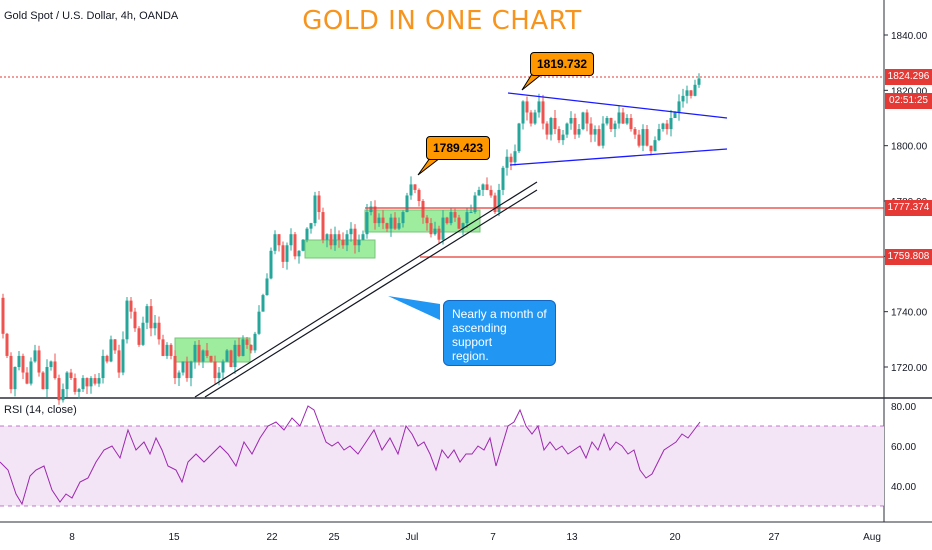 This screenshot has width=932, height=550. I want to click on level-tag-lower: 1759.808, so click(908, 257).